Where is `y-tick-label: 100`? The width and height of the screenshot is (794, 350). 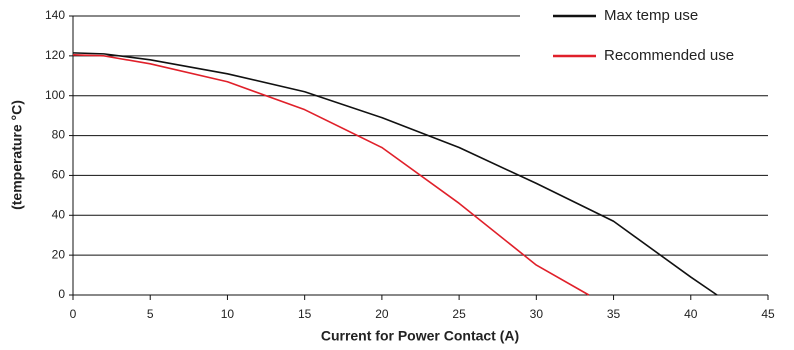
y-tick-label: 100 is located at coordinates (55, 95).